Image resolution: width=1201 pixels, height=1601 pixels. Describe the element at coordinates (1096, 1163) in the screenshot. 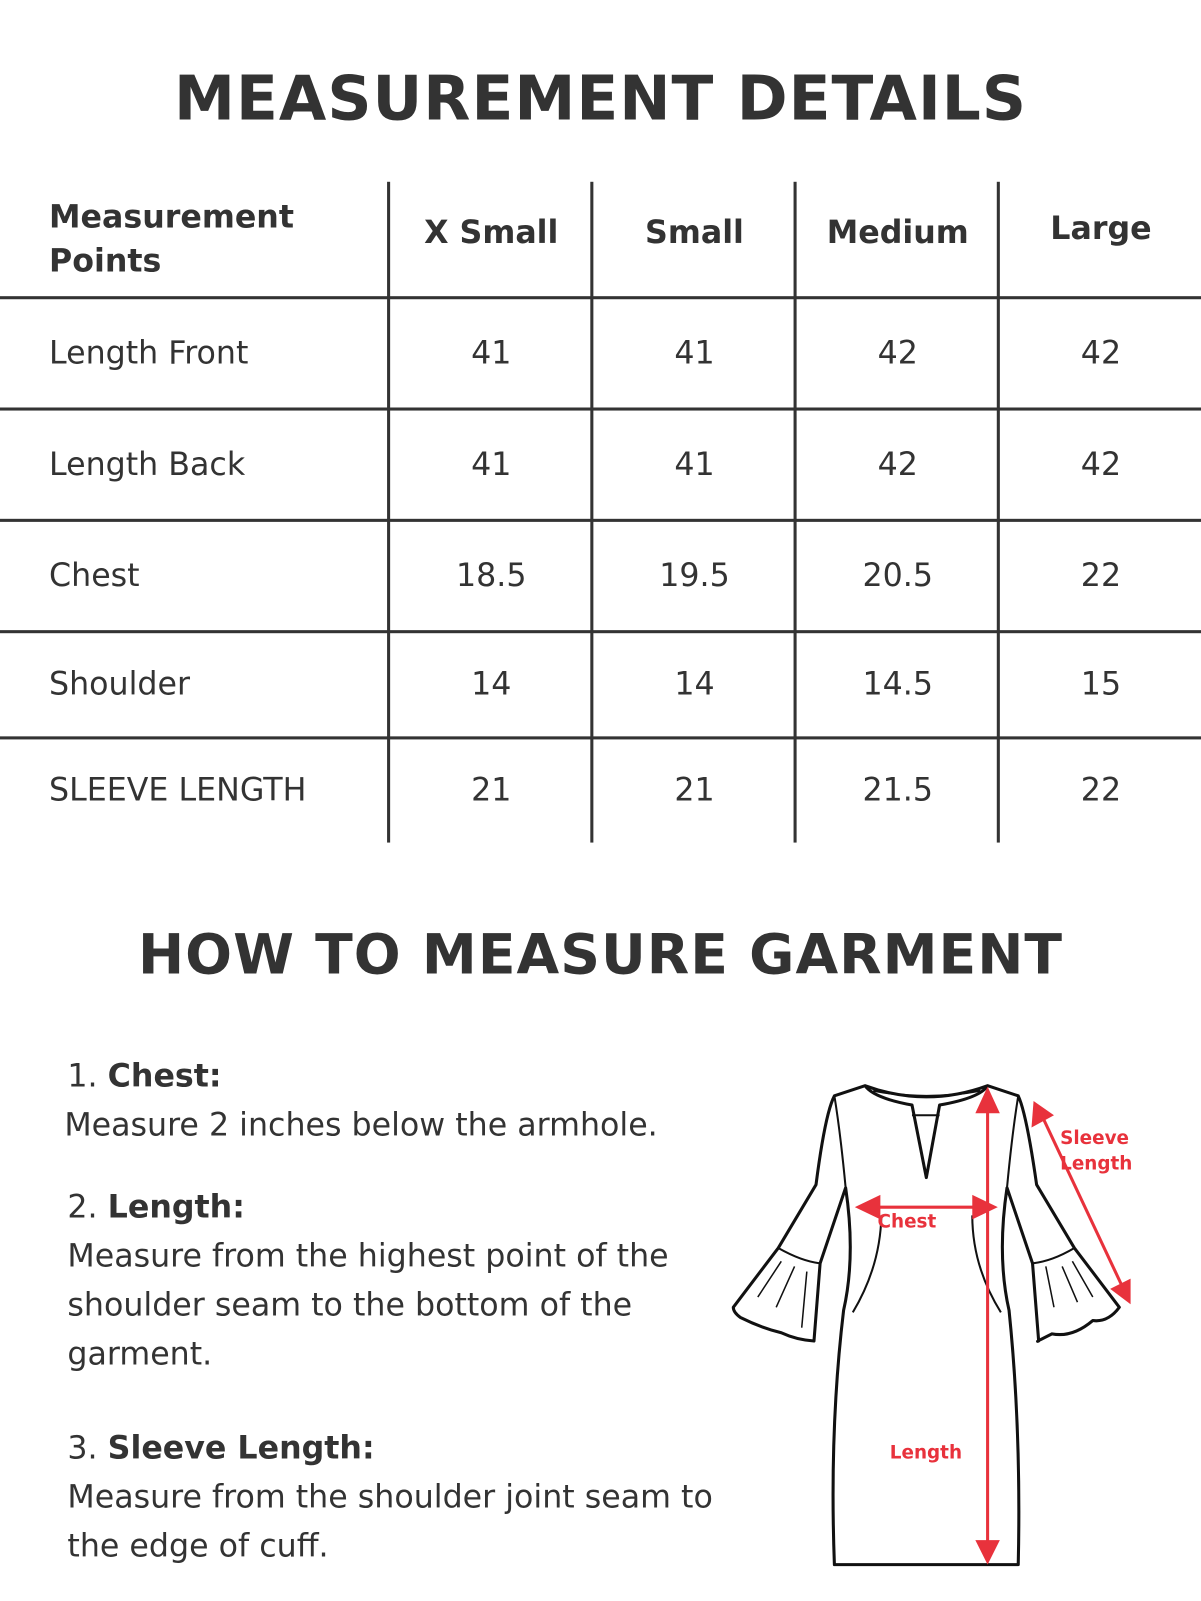

I see `sleeve-label-line2: Length` at that location.